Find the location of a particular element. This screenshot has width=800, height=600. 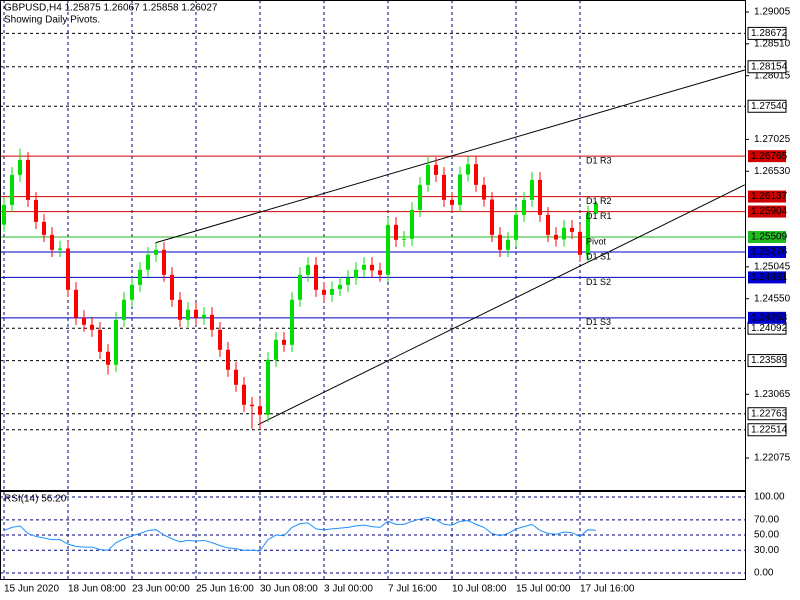

rsi-tick-label: 0.00 is located at coordinates (764, 573).